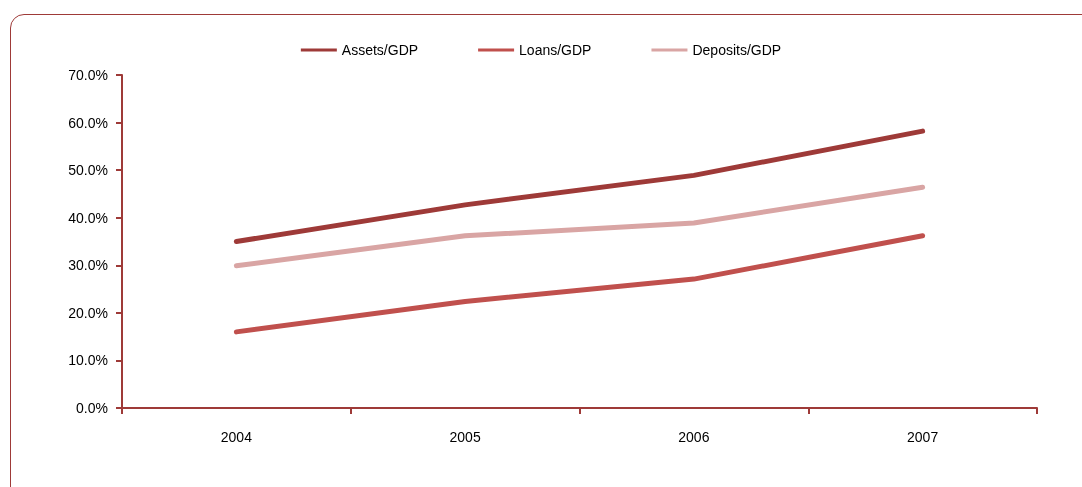 This screenshot has width=1082, height=487. Describe the element at coordinates (88, 170) in the screenshot. I see `y-tick-label: 50.0%` at that location.